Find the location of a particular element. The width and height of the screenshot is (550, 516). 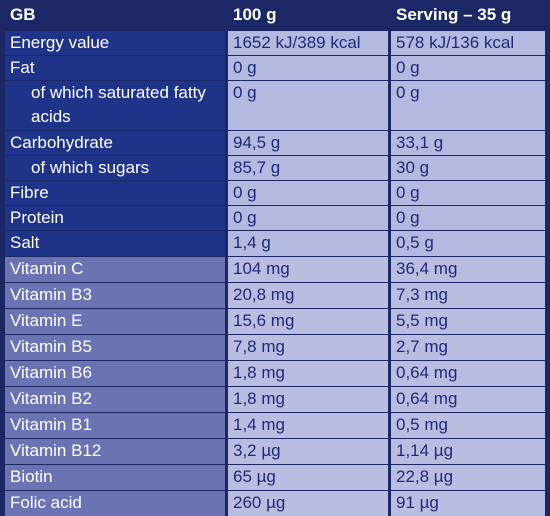

table-cell: of which saturated fatty acids is located at coordinates (115, 105).